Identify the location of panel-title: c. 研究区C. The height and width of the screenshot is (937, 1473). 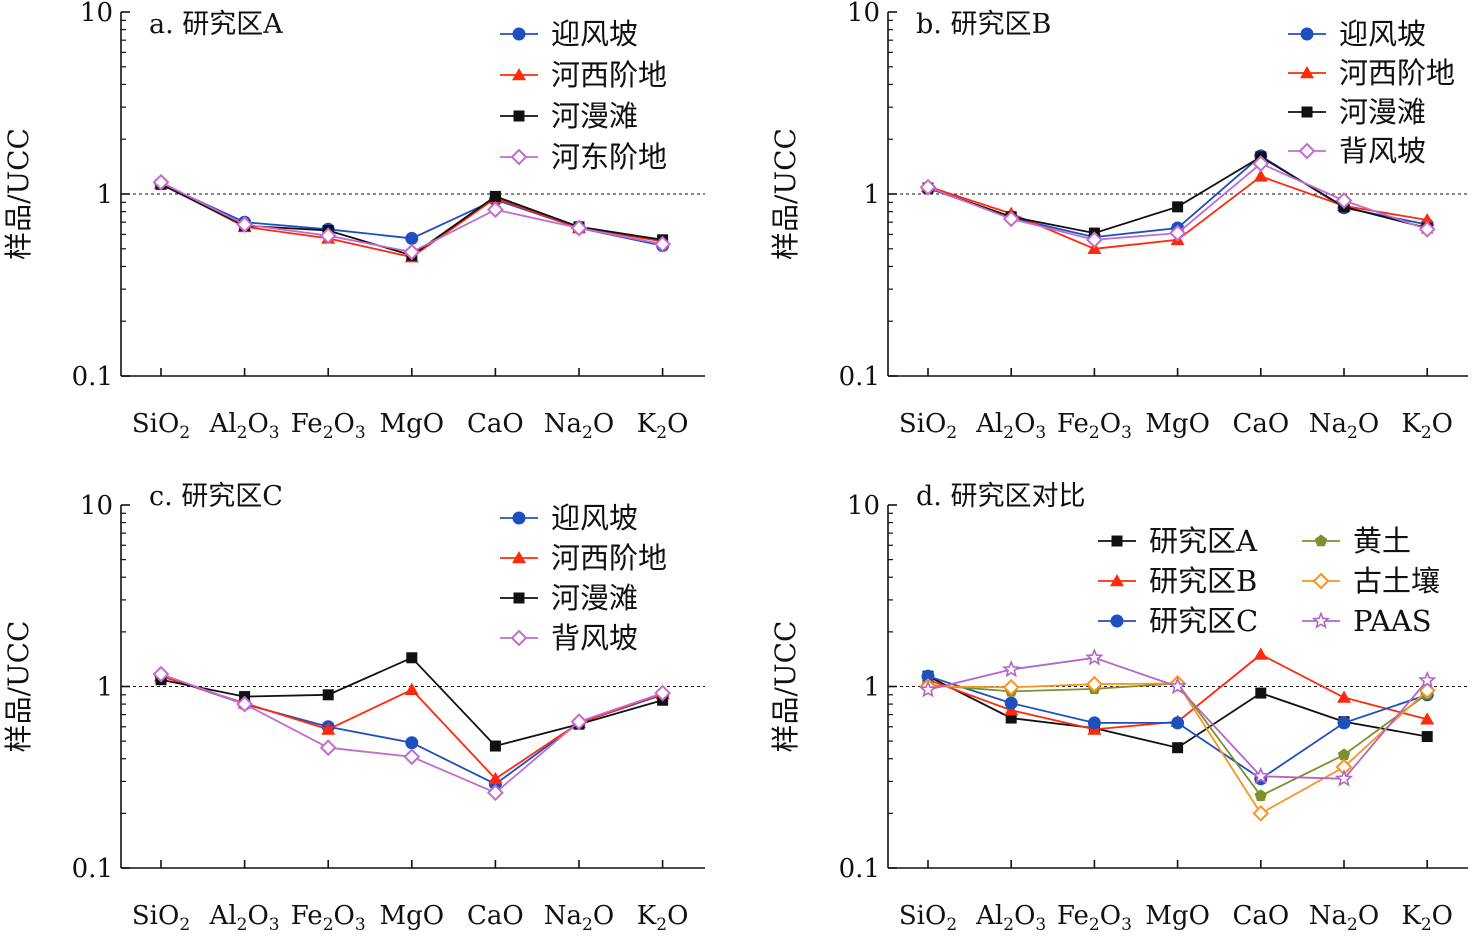
(216, 496).